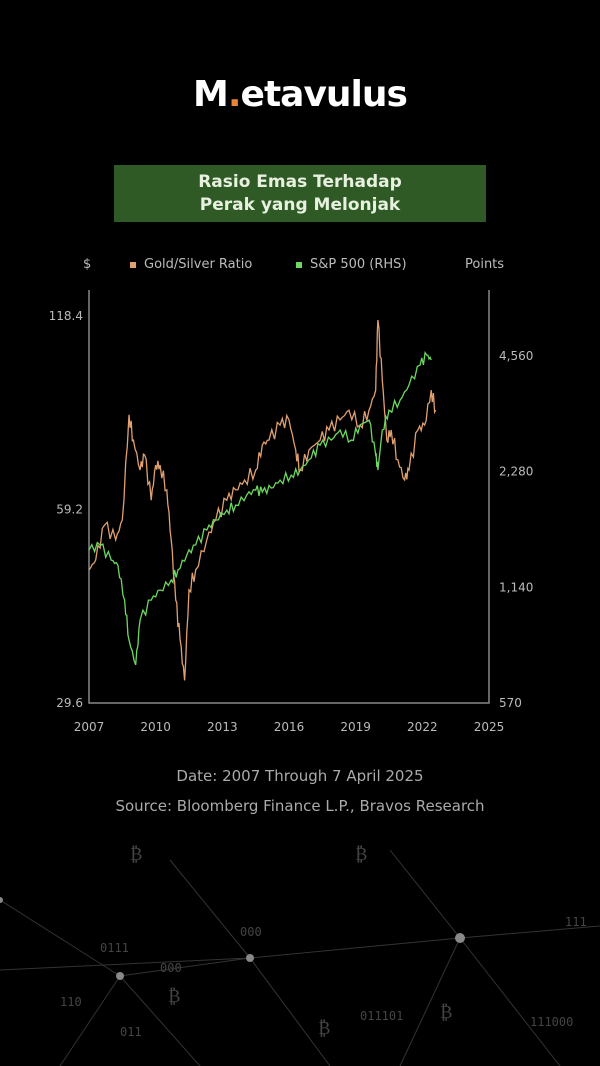 This screenshot has height=1066, width=600. What do you see at coordinates (114, 948) in the screenshot?
I see `svg-text: 0111` at bounding box center [114, 948].